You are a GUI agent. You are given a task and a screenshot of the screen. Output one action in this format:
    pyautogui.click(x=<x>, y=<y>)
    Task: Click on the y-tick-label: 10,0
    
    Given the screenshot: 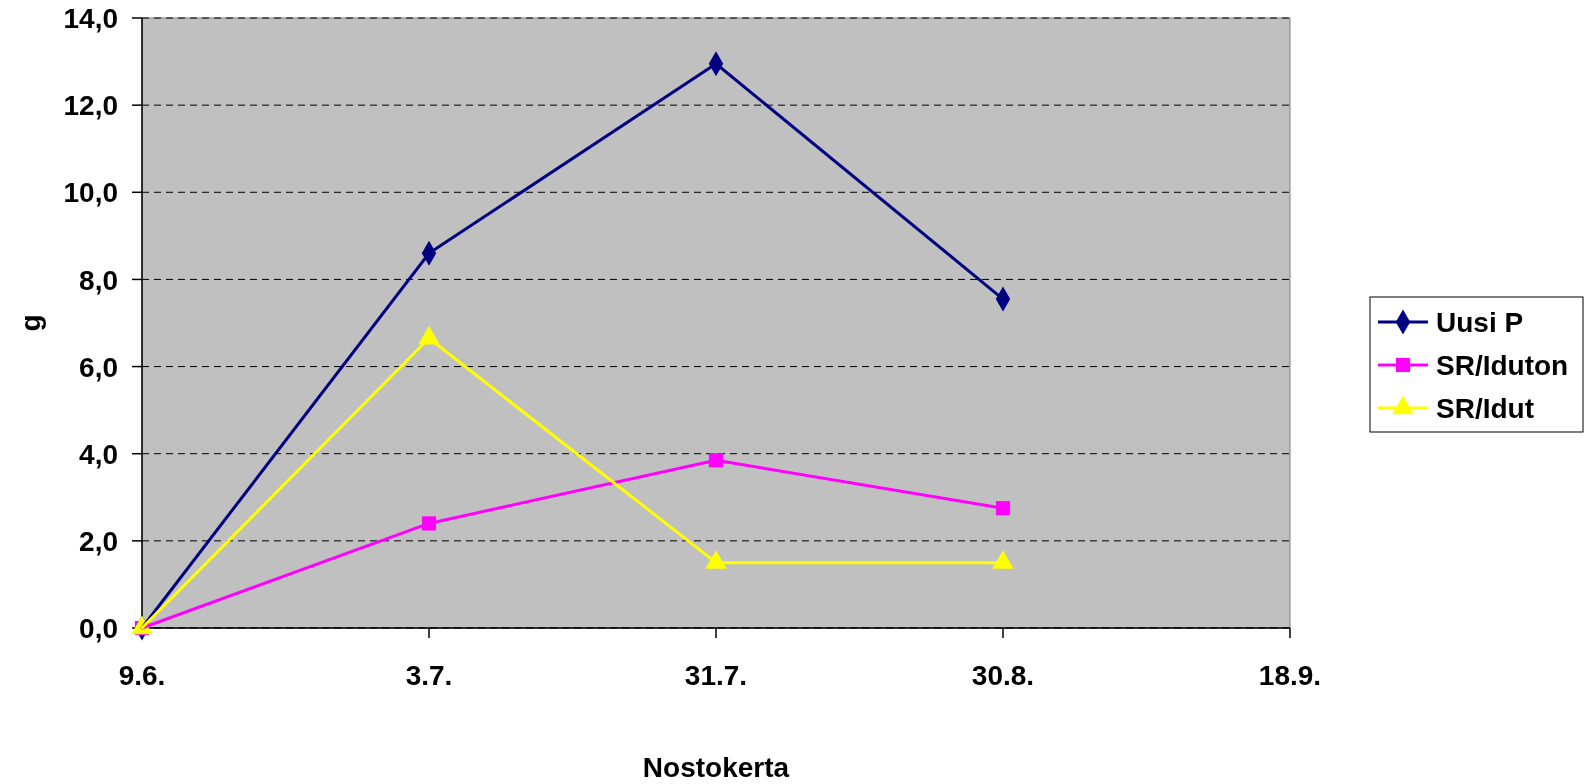 What is the action you would take?
    pyautogui.click(x=90, y=193)
    